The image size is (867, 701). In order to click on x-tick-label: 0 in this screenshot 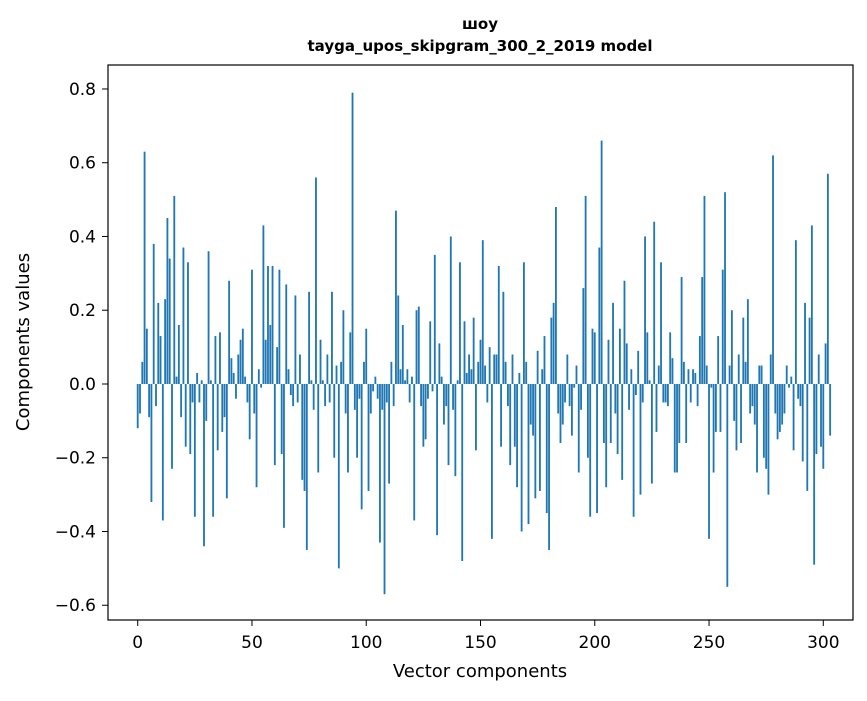, I will do `click(137, 643)`.